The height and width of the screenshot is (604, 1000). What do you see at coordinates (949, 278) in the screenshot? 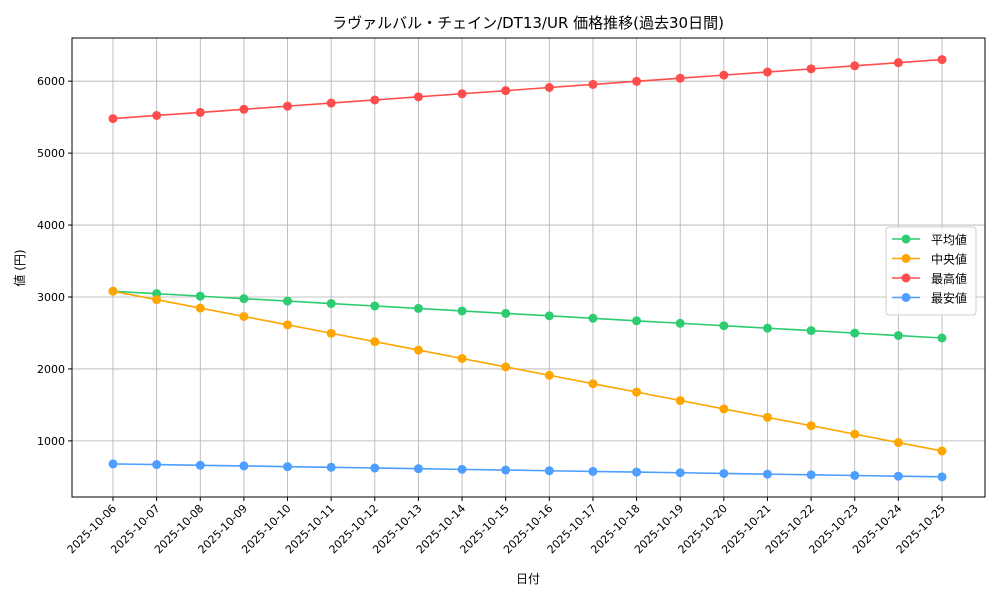
I see `legend-label: 最高値` at bounding box center [949, 278].